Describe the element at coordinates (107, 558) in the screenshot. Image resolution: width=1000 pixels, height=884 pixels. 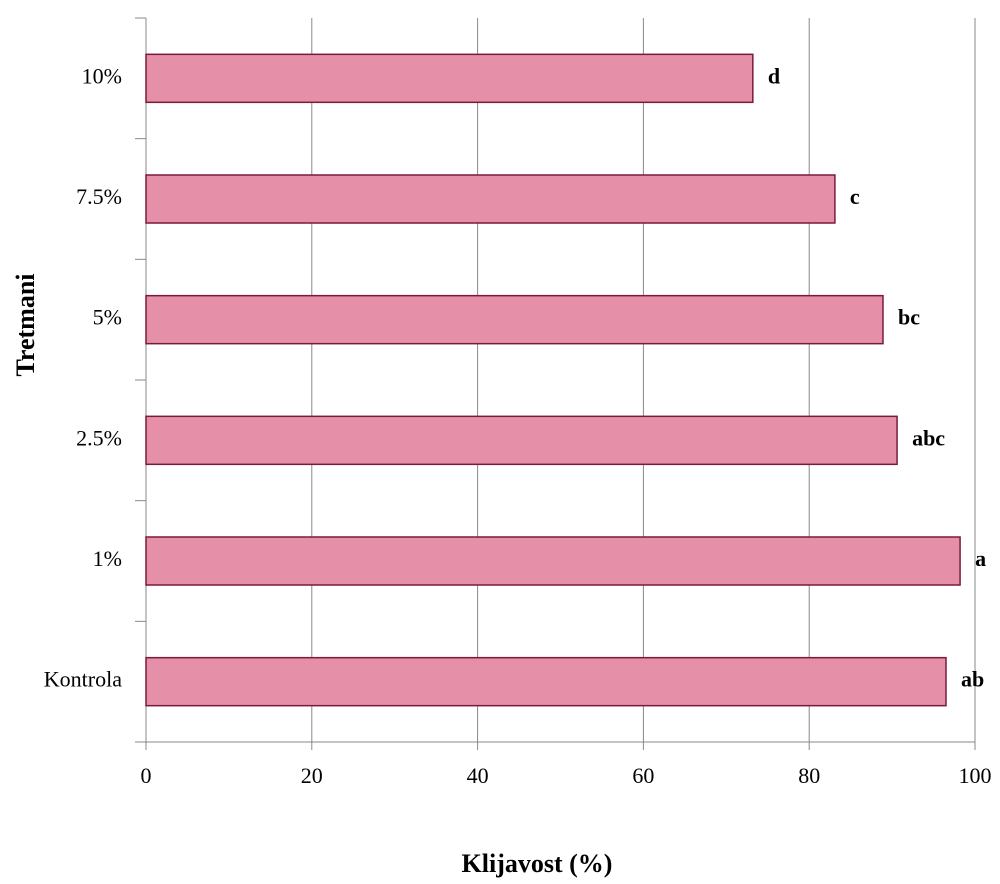
I see `y-tick-label: 1%` at that location.